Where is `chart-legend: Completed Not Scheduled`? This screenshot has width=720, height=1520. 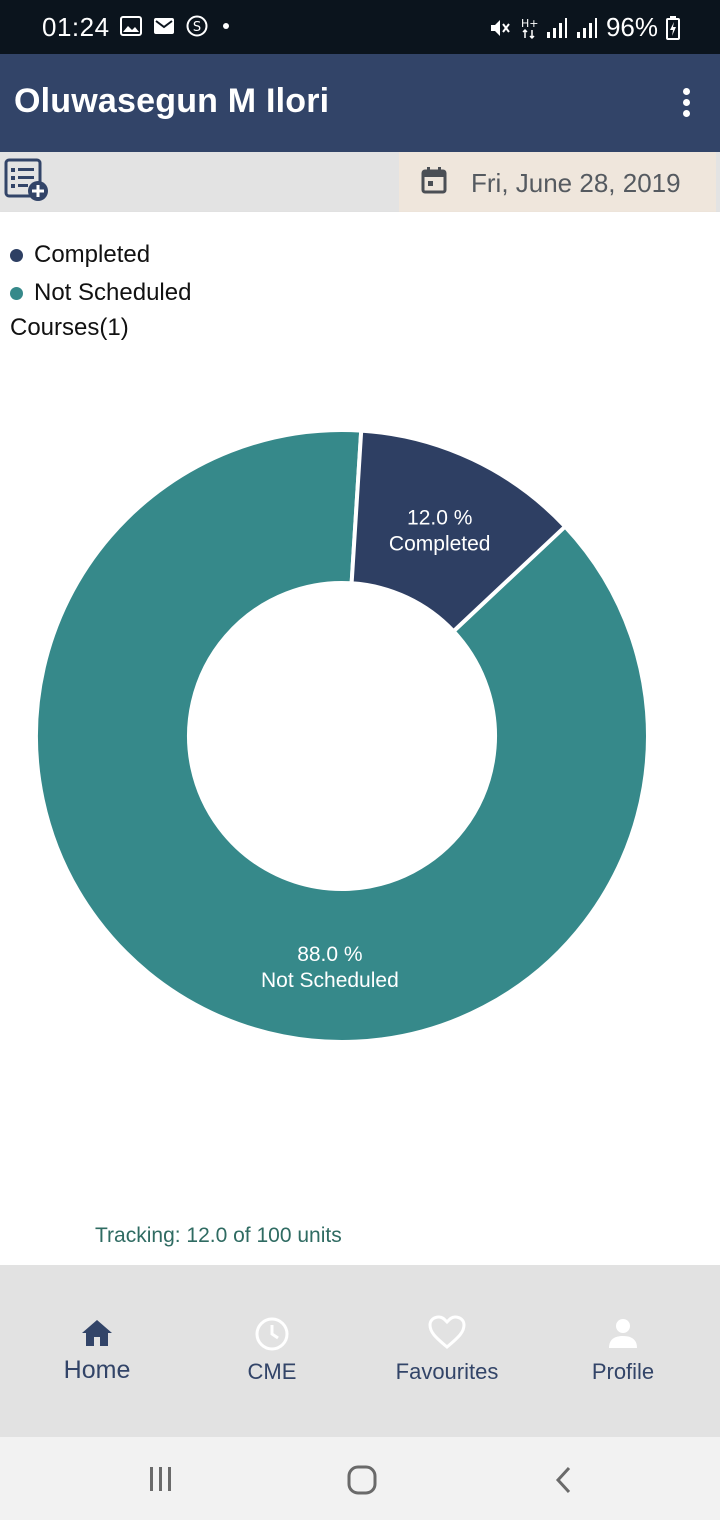
chart-legend: Completed Not Scheduled is located at coordinates (100, 274).